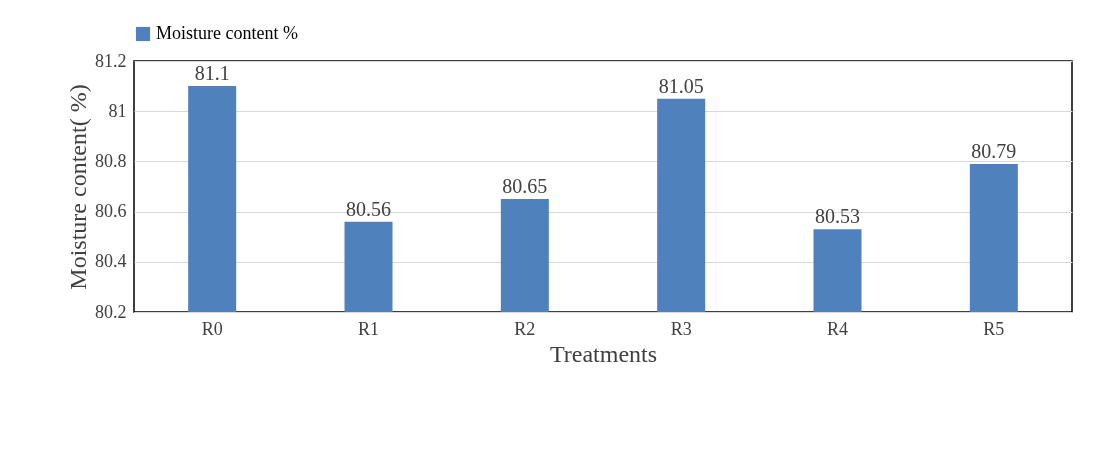 The width and height of the screenshot is (1110, 459). Describe the element at coordinates (994, 150) in the screenshot. I see `data-label: 80.79` at that location.